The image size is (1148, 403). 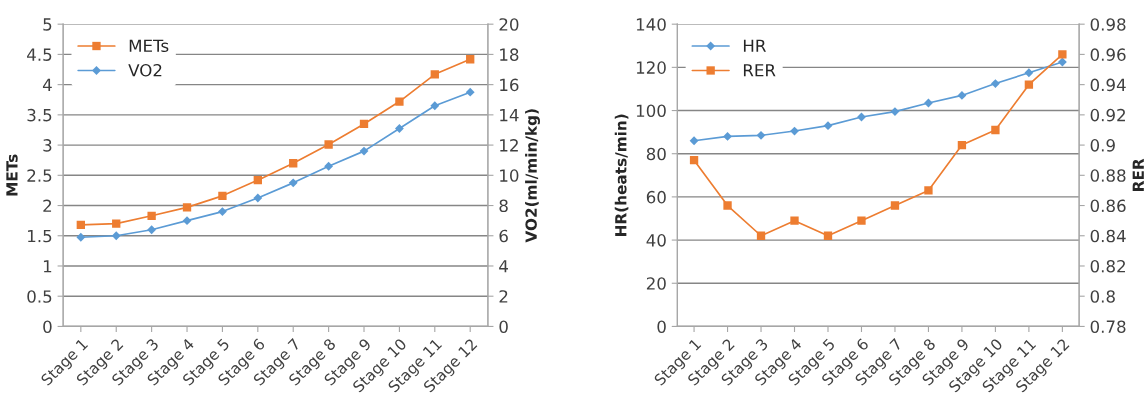 What do you see at coordinates (509, 115) in the screenshot?
I see `y2-tick-label: 14` at bounding box center [509, 115].